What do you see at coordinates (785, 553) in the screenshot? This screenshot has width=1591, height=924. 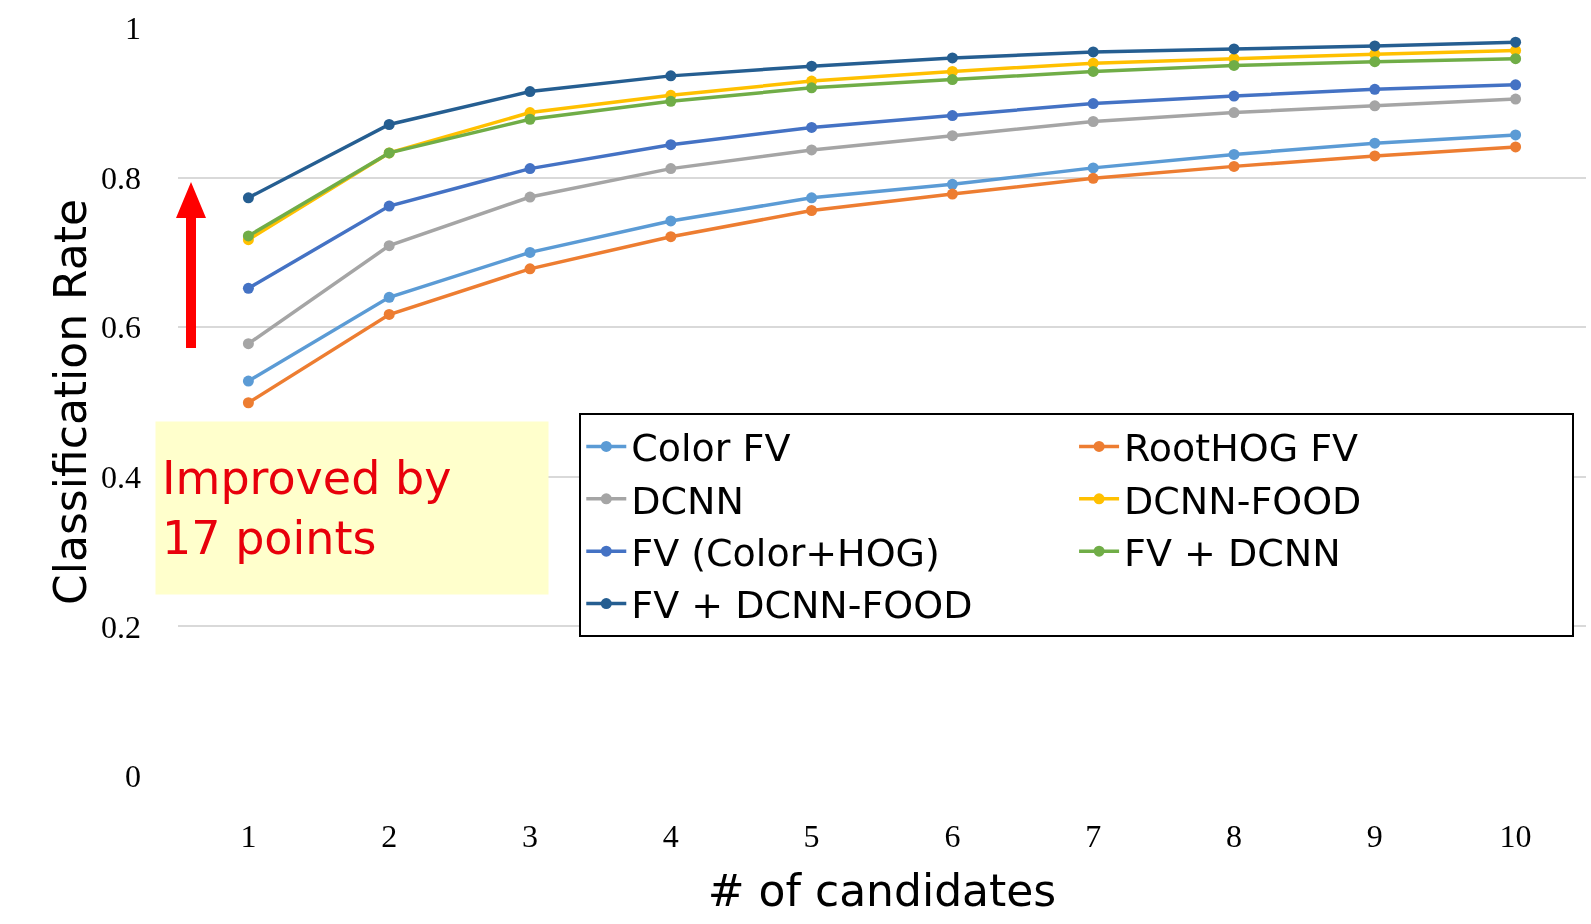 I see `legend-label: FV (Color+HOG)` at bounding box center [785, 553].